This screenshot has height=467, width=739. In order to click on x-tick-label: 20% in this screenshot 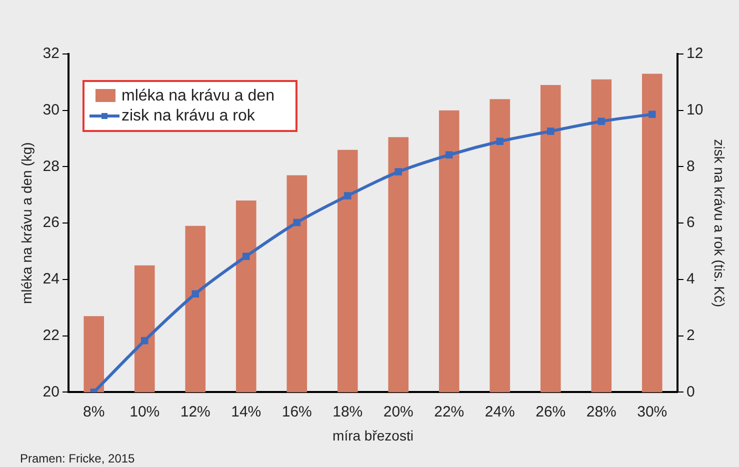, I will do `click(398, 411)`.